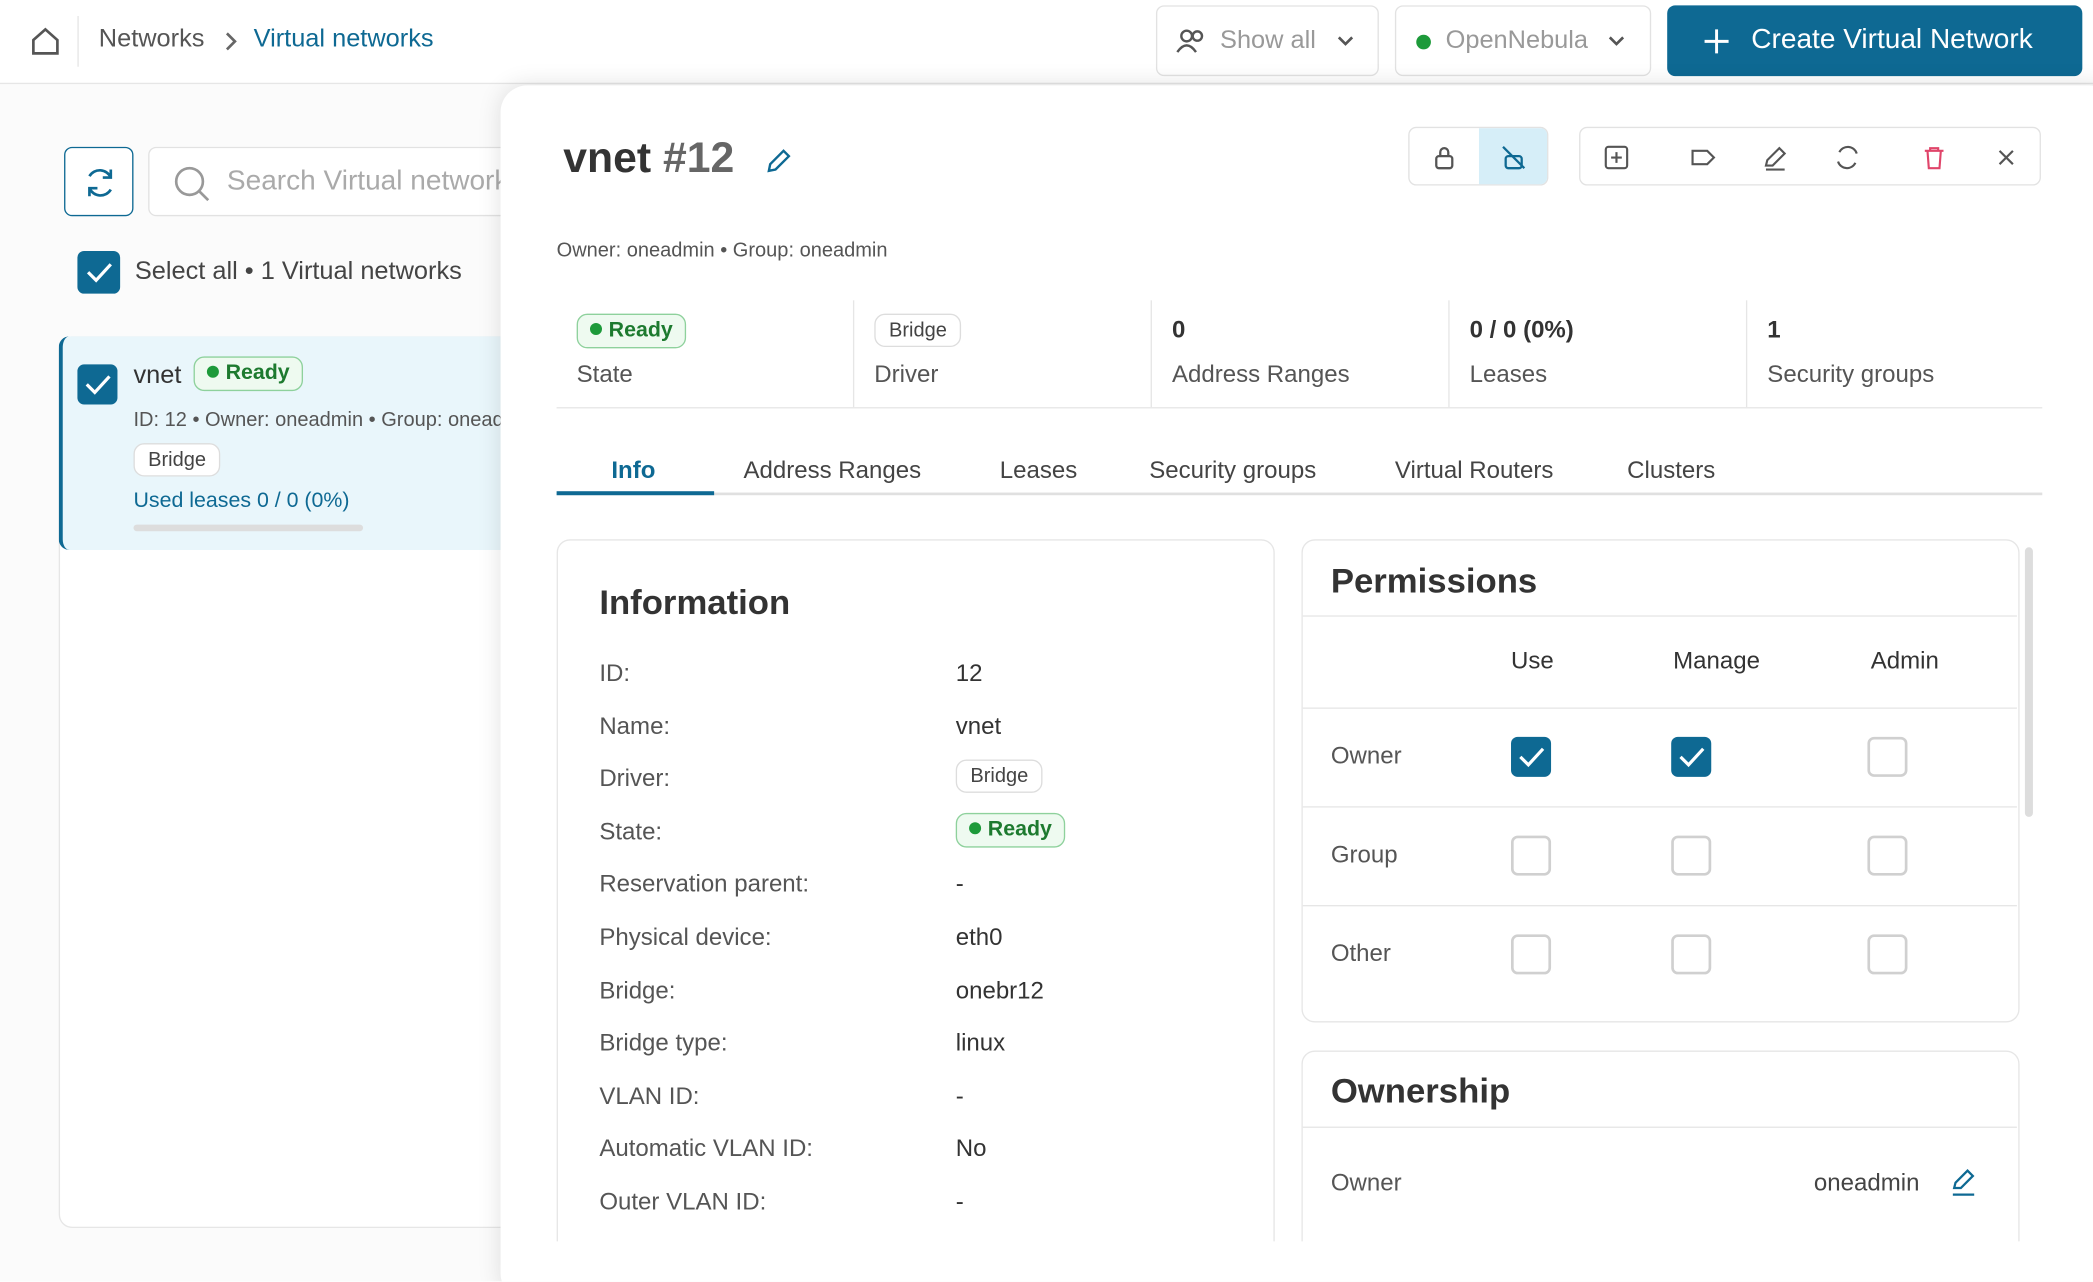 The image size is (2093, 1282). I want to click on summary-value: 0, so click(1178, 330).